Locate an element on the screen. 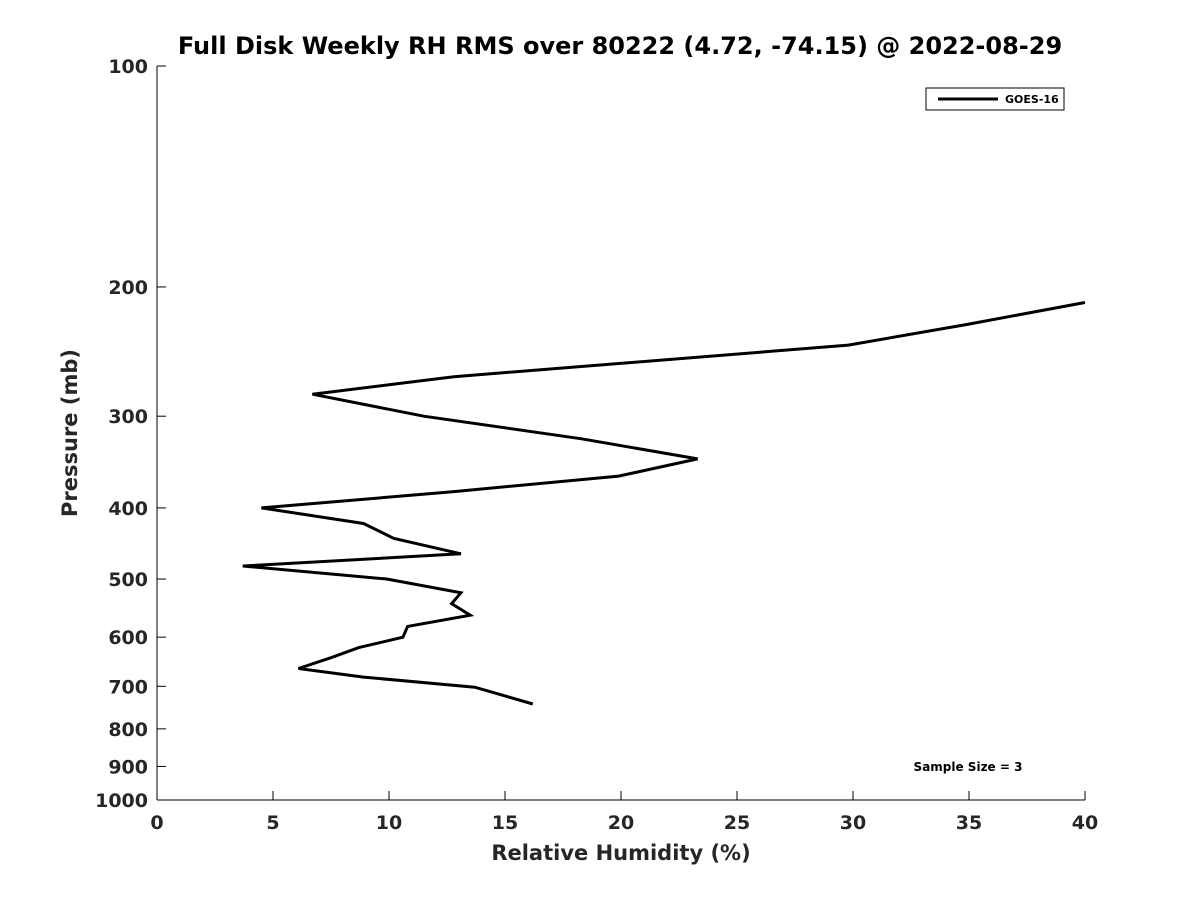 This screenshot has height=900, width=1200. y-tick-label: 600 is located at coordinates (128, 638).